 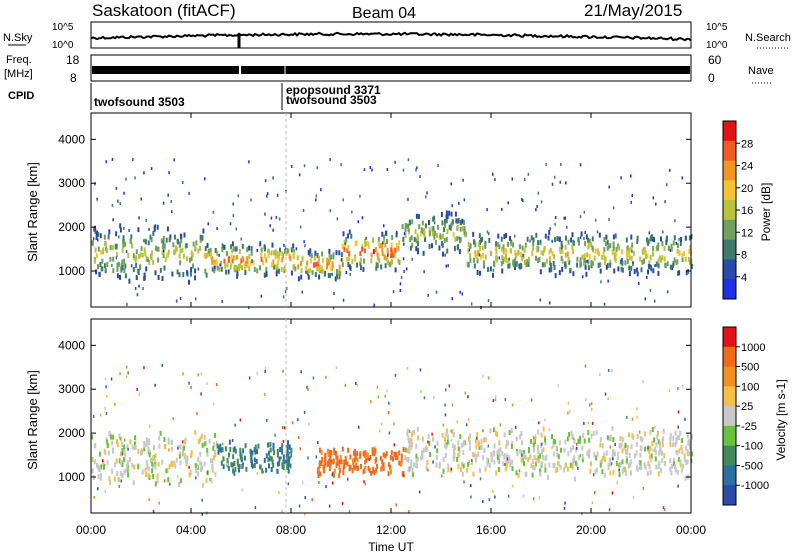 I want to click on colorbar-swatch, so click(x=729, y=210).